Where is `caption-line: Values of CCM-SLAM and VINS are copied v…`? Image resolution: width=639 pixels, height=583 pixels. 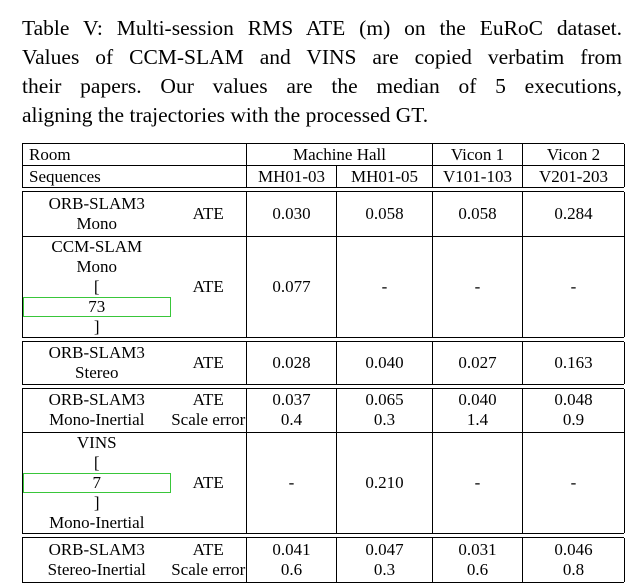
caption-line: Values of CCM-SLAM and VINS are copied v… is located at coordinates (322, 57).